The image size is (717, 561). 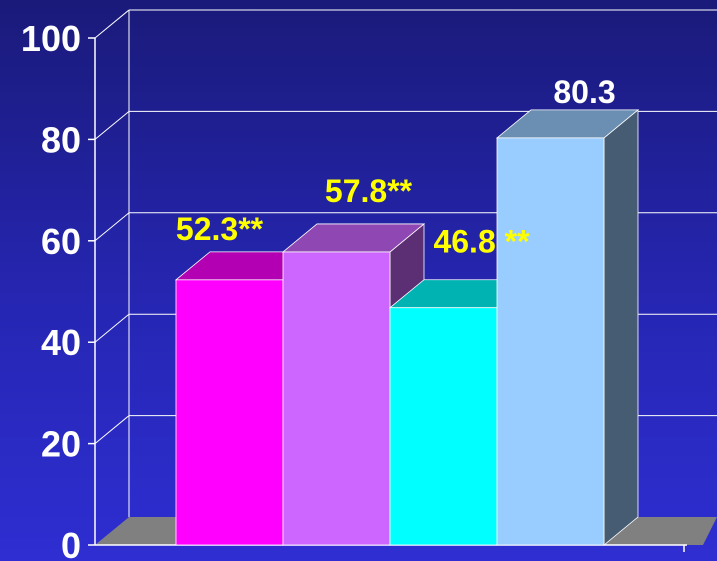 I want to click on y-tick-label: 80, so click(x=61, y=139).